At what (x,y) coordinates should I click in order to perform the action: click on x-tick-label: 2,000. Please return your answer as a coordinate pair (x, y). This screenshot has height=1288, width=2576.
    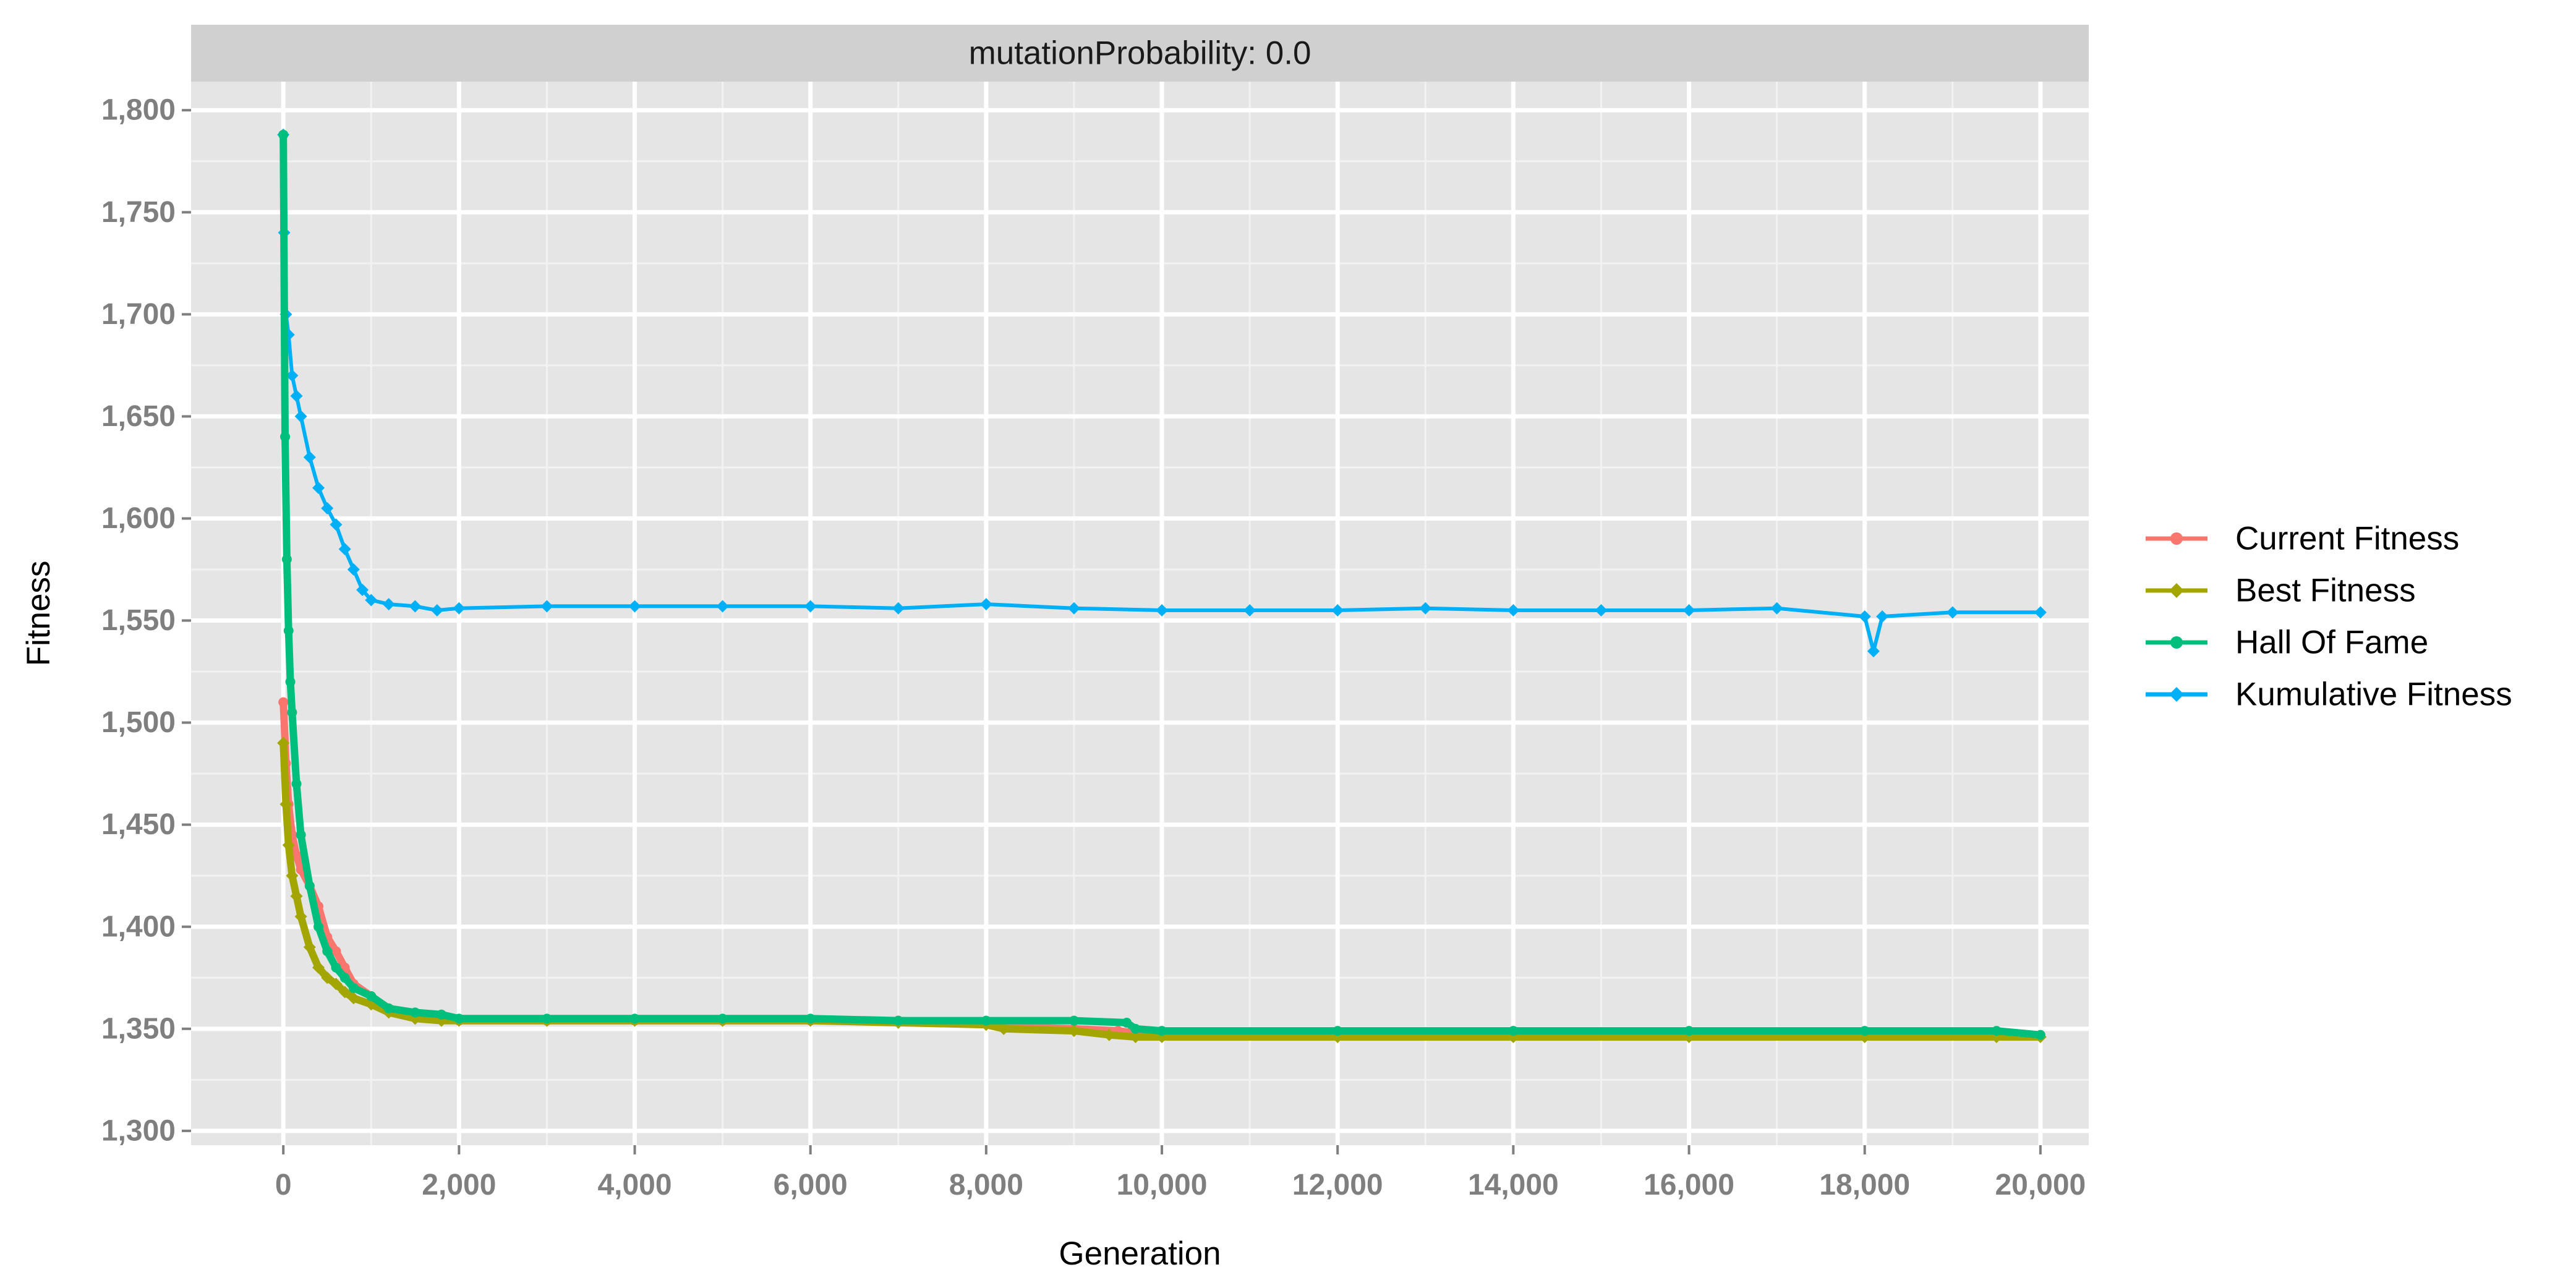
    Looking at the image, I should click on (459, 1185).